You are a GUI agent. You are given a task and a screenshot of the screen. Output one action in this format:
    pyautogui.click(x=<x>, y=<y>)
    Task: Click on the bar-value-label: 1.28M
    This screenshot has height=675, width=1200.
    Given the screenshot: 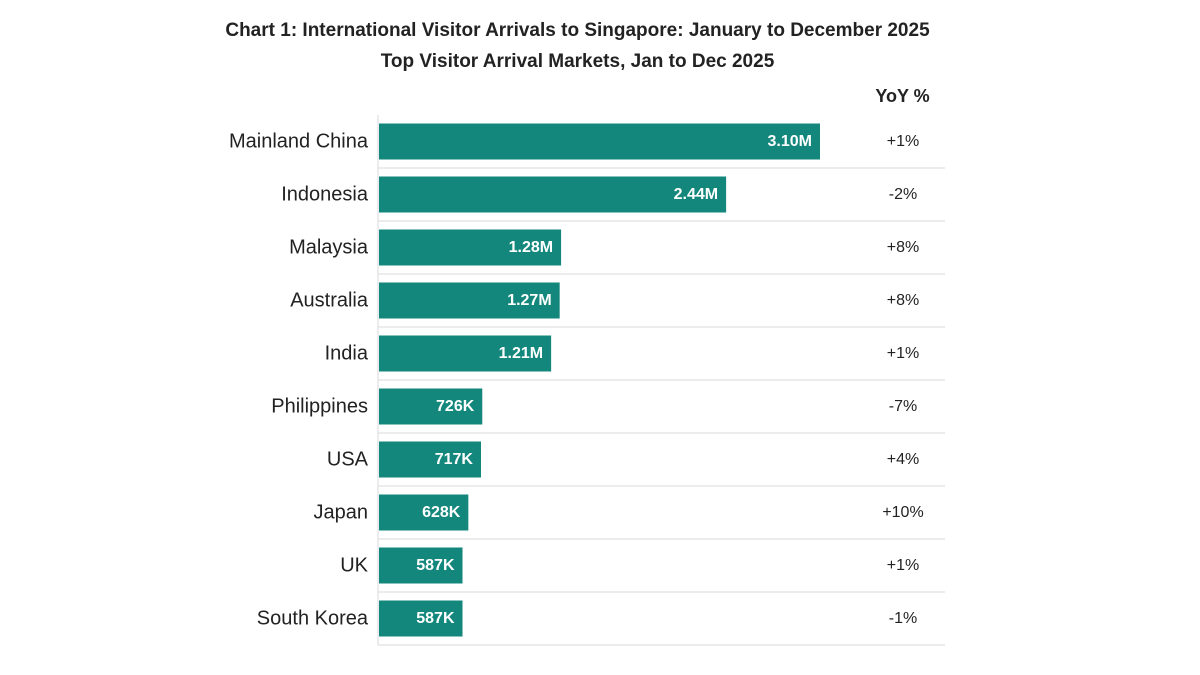 What is the action you would take?
    pyautogui.click(x=531, y=247)
    